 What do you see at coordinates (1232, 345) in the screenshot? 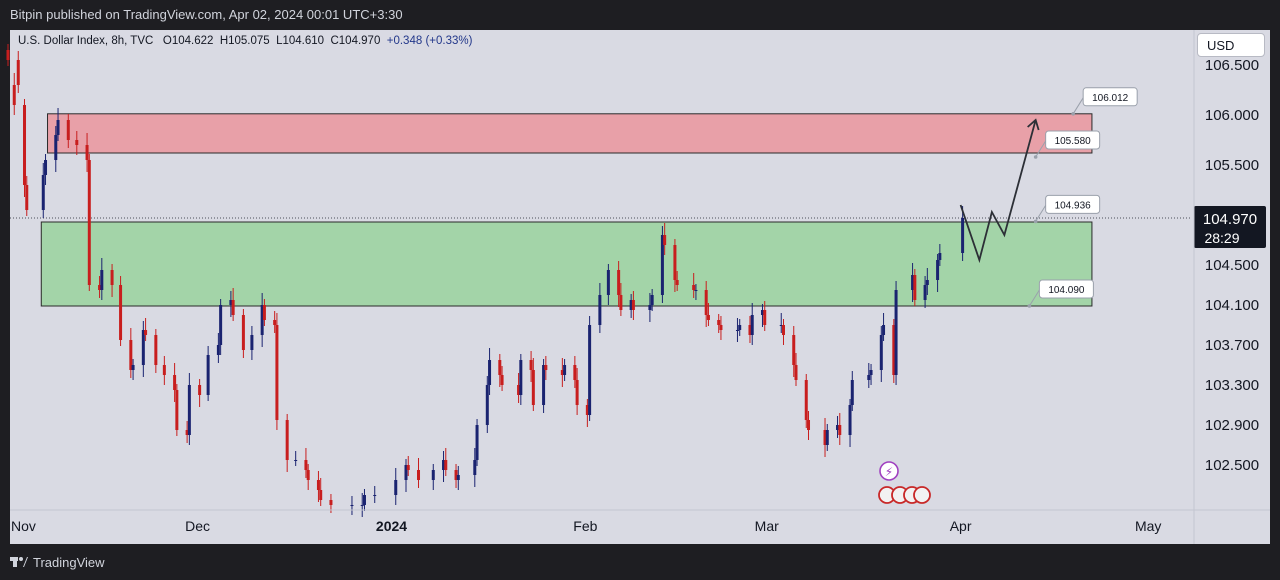
I see `y-tick-label: 103.700` at bounding box center [1232, 345].